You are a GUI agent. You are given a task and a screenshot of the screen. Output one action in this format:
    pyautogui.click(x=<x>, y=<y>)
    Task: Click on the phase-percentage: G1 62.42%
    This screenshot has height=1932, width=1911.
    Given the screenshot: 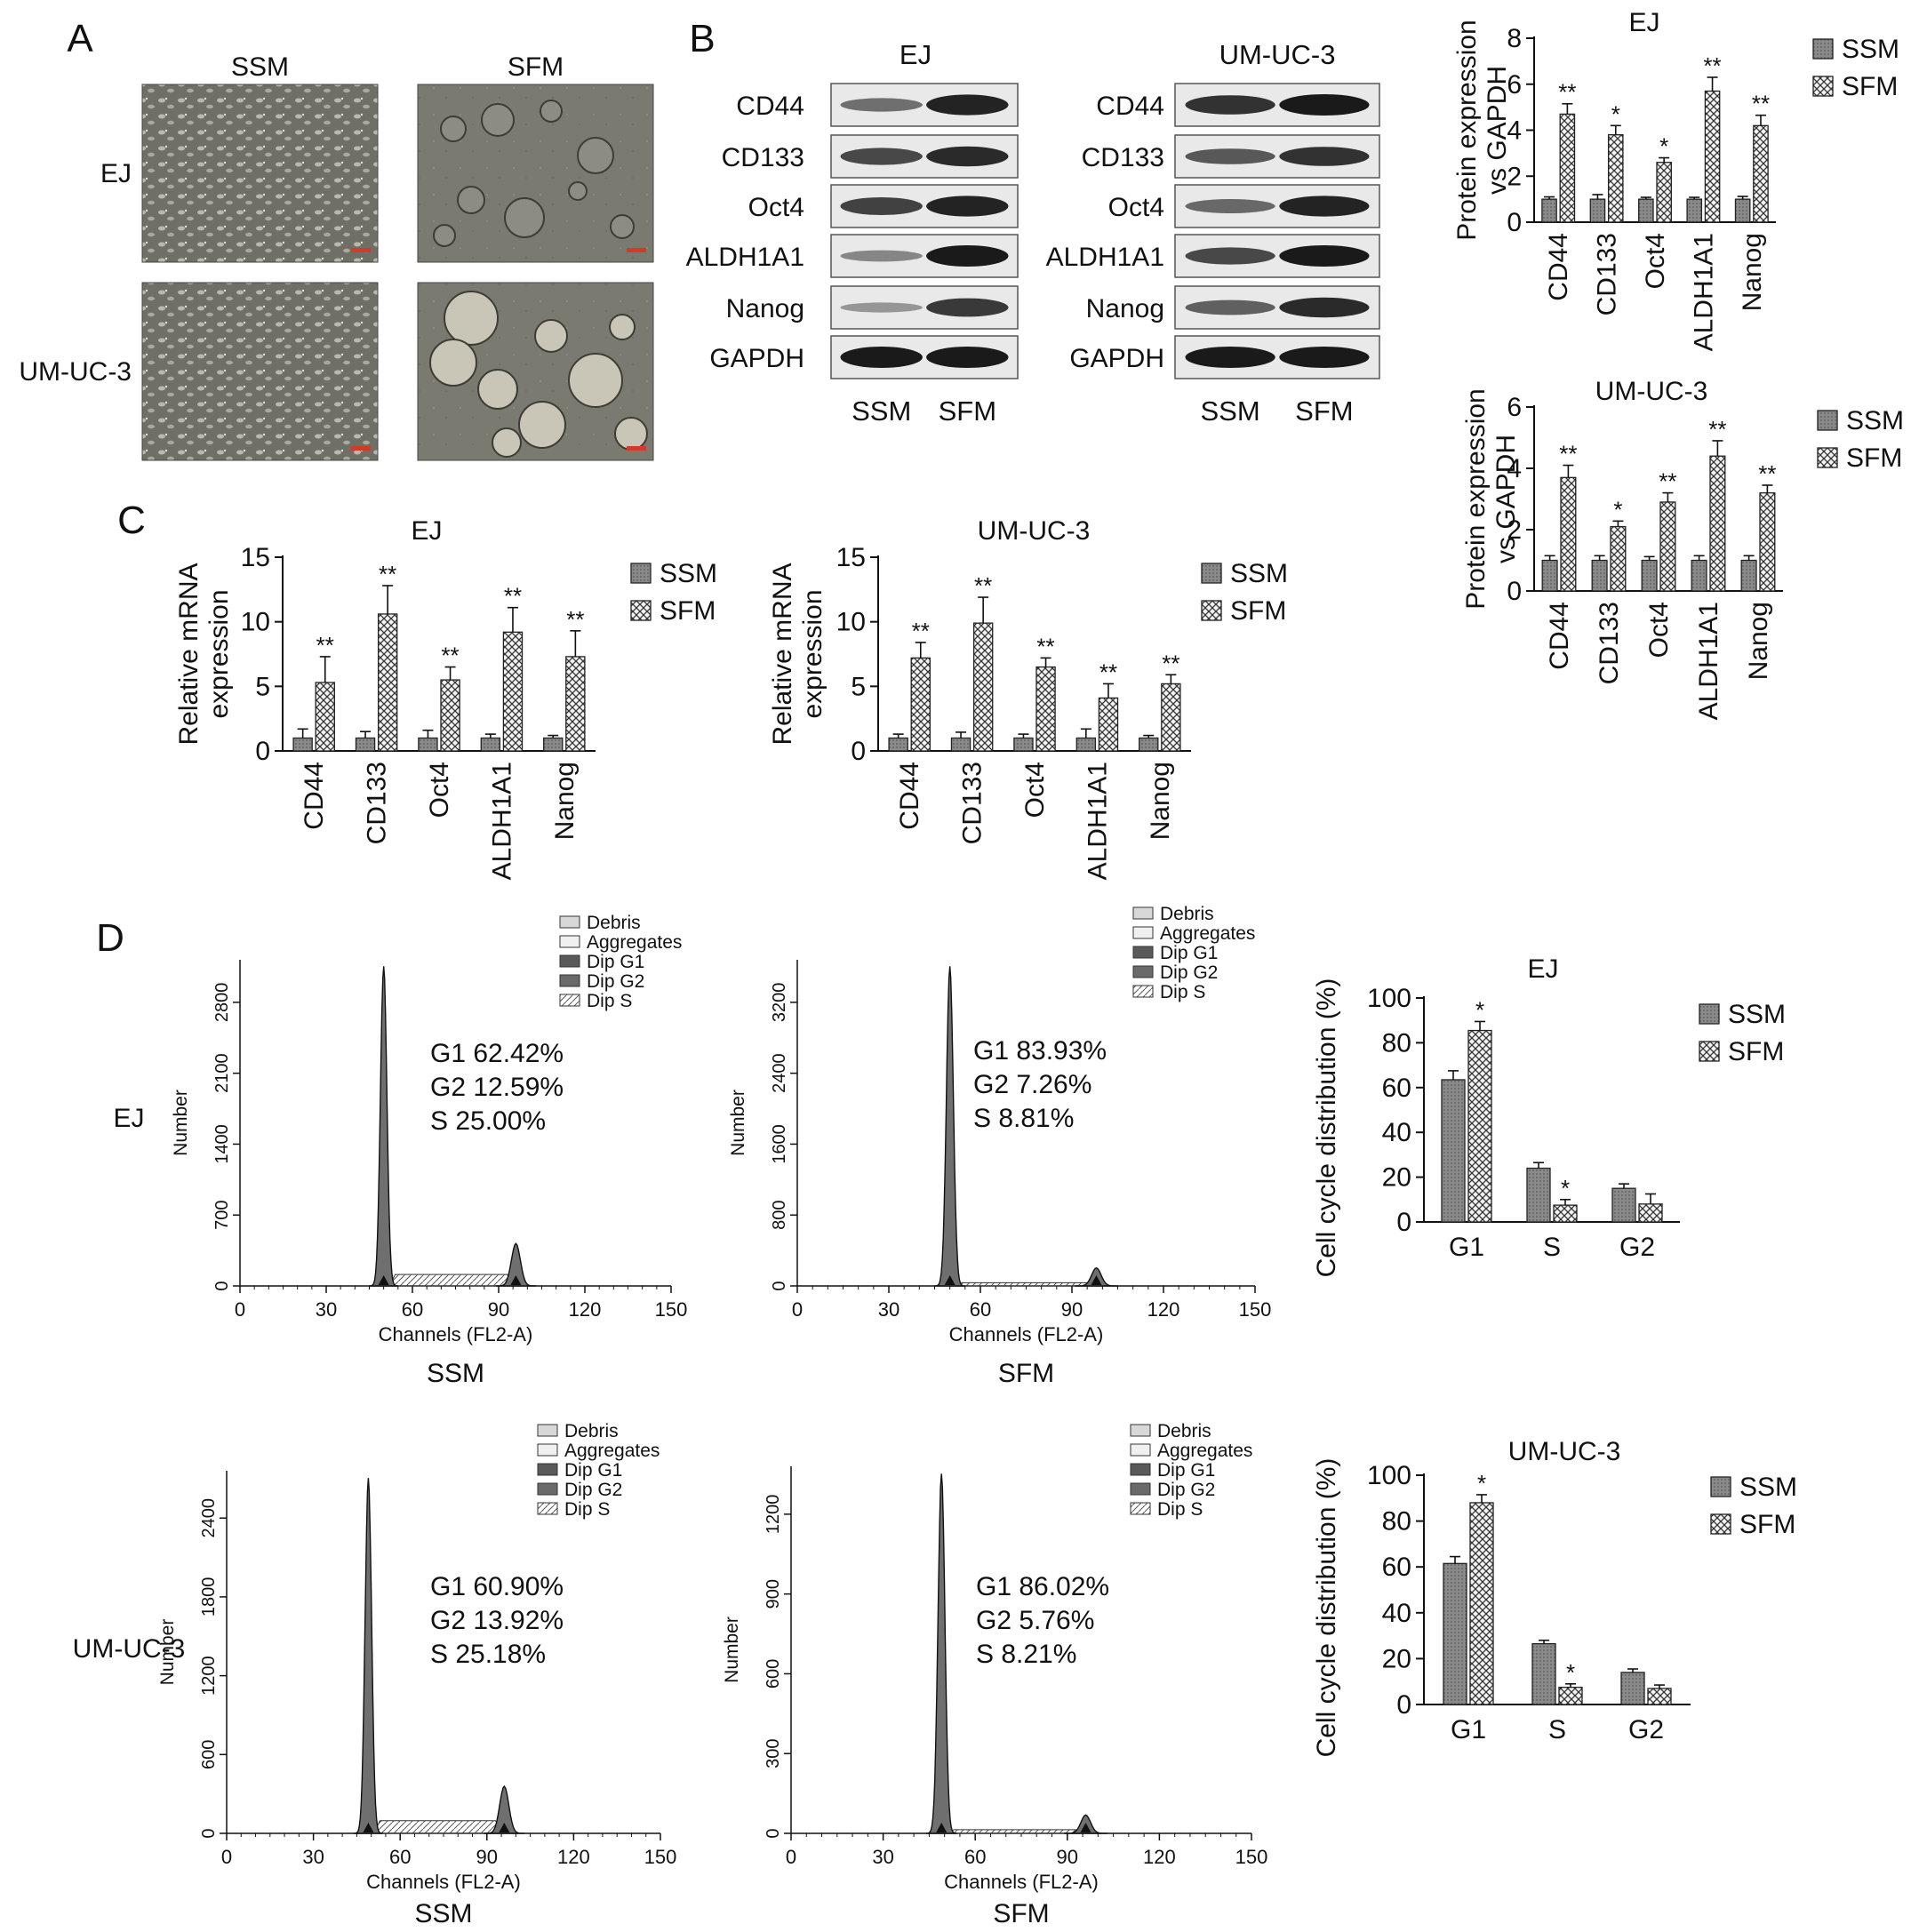 What is the action you would take?
    pyautogui.click(x=497, y=1053)
    